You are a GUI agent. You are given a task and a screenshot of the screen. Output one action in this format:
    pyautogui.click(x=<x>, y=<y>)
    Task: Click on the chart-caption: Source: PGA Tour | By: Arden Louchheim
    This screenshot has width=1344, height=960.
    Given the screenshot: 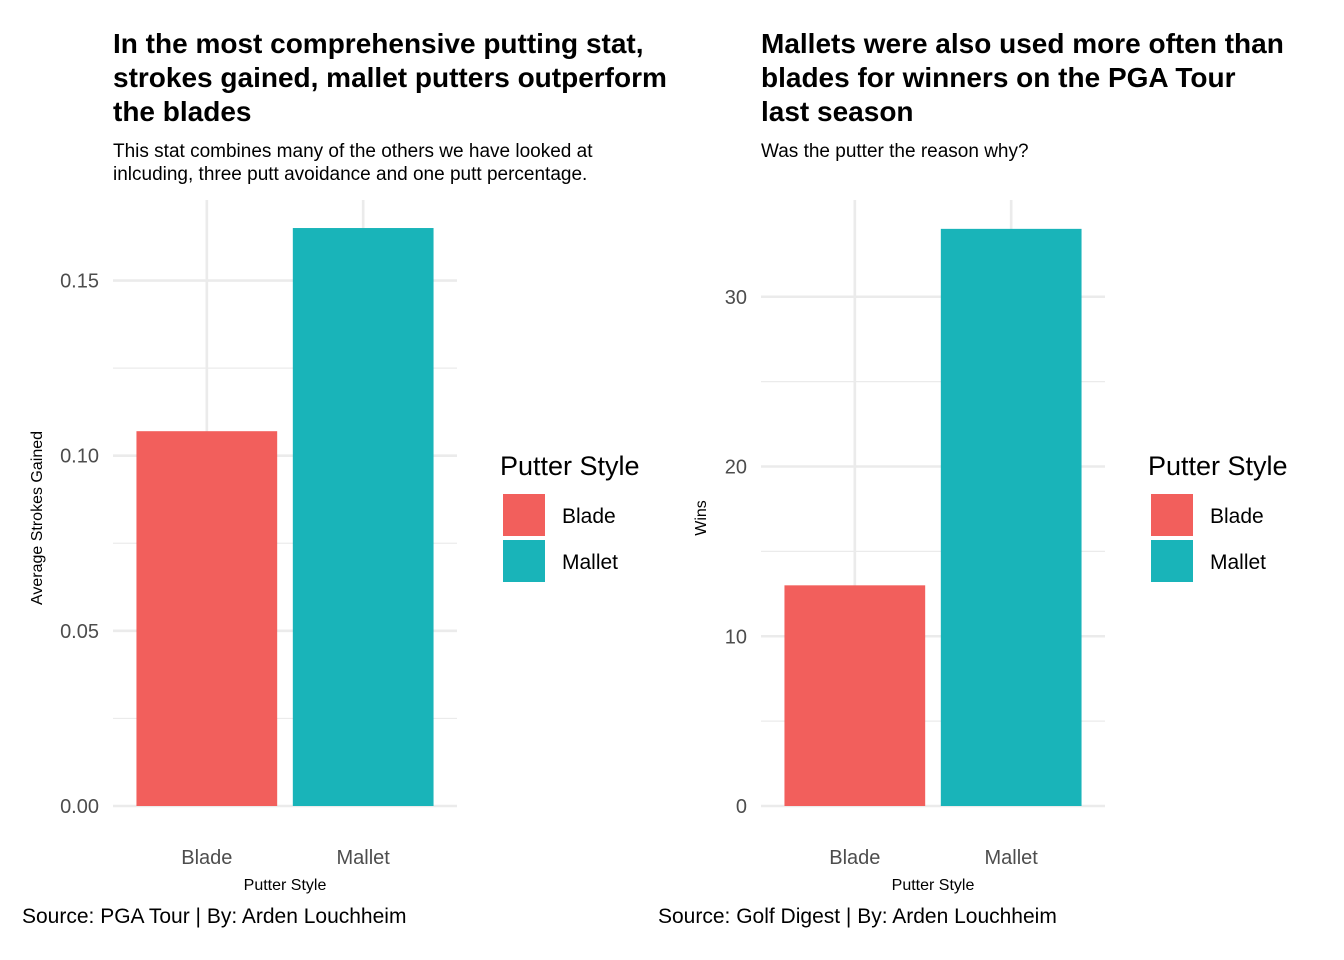 What is the action you would take?
    pyautogui.click(x=214, y=916)
    